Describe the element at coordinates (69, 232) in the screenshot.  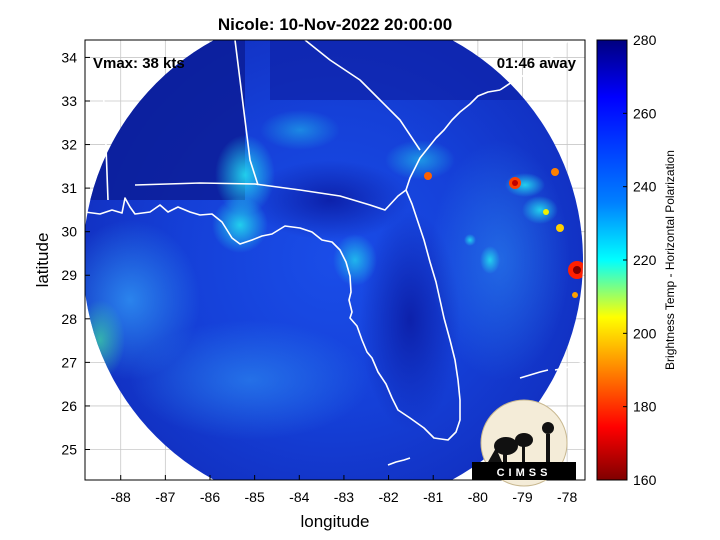
I see `y-tick-label: 30` at that location.